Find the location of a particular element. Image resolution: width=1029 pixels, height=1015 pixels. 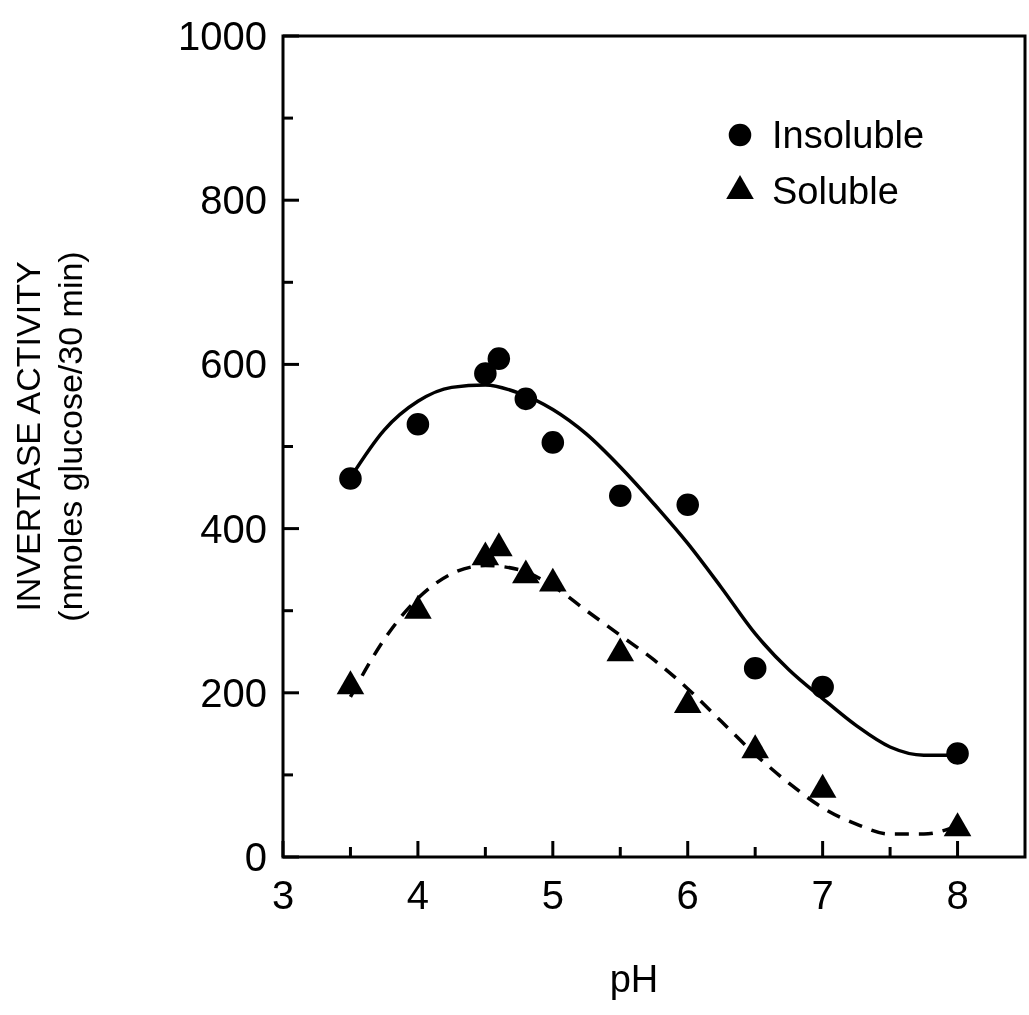

x-tick-label: 7 is located at coordinates (822, 895).